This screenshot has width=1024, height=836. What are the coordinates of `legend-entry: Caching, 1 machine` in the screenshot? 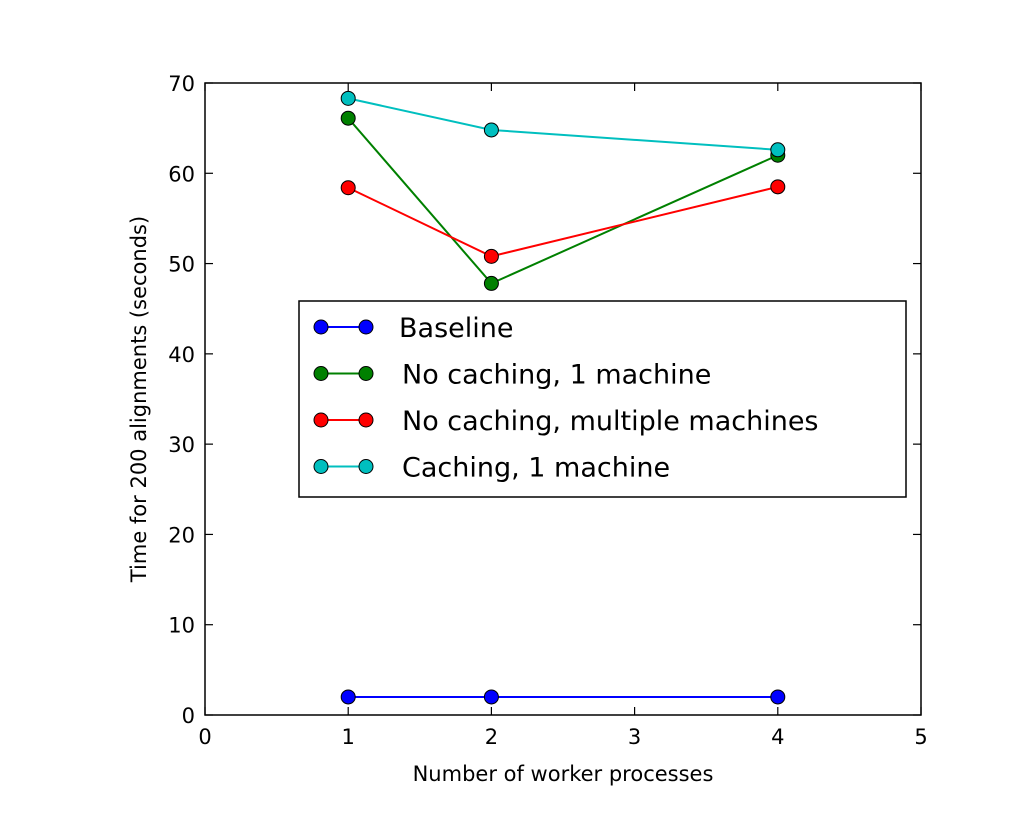 It's located at (491, 468).